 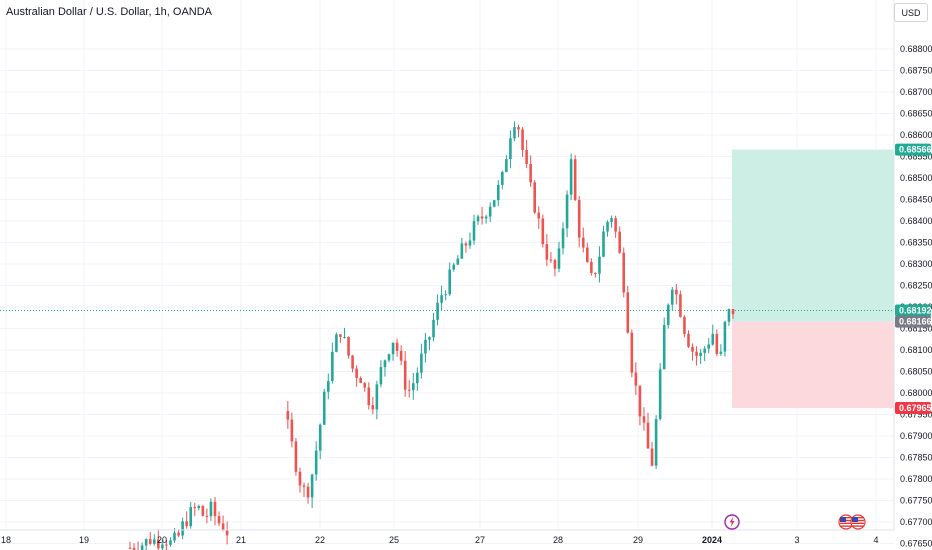 I want to click on stop-price-badge, so click(x=913, y=408).